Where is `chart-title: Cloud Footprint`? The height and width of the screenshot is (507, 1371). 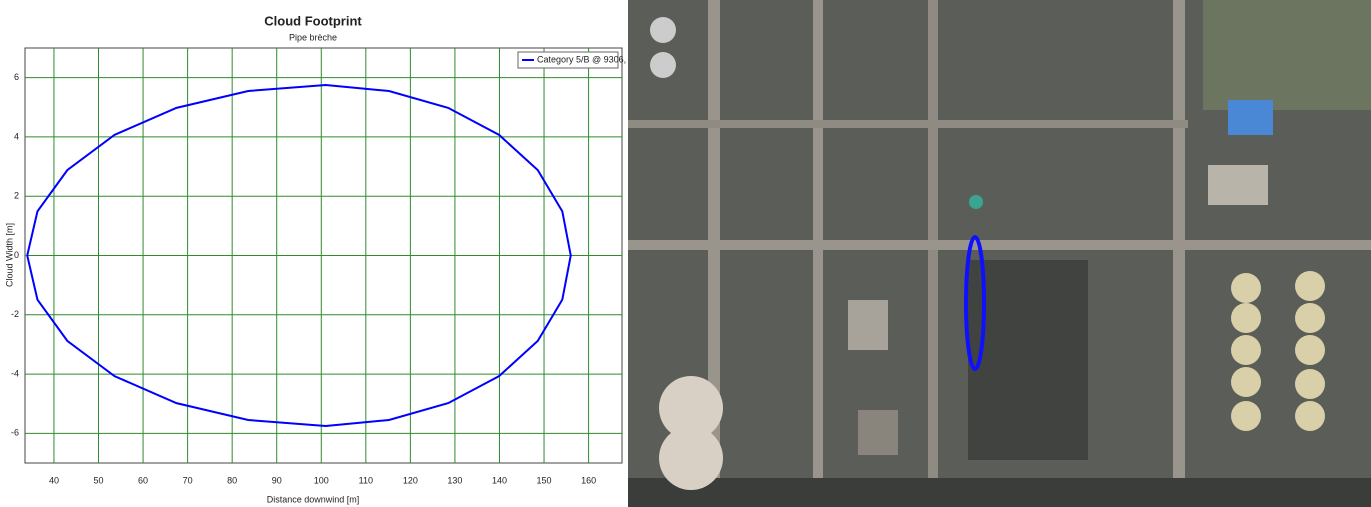
chart-title: Cloud Footprint is located at coordinates (313, 20).